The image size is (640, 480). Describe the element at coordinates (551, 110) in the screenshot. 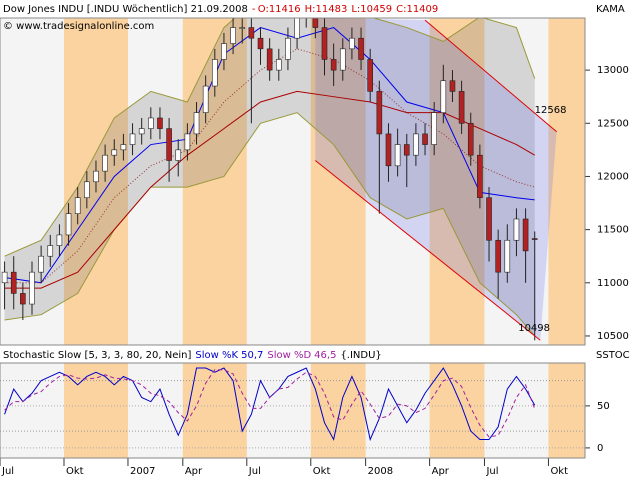

I see `channel-label: 12568` at that location.